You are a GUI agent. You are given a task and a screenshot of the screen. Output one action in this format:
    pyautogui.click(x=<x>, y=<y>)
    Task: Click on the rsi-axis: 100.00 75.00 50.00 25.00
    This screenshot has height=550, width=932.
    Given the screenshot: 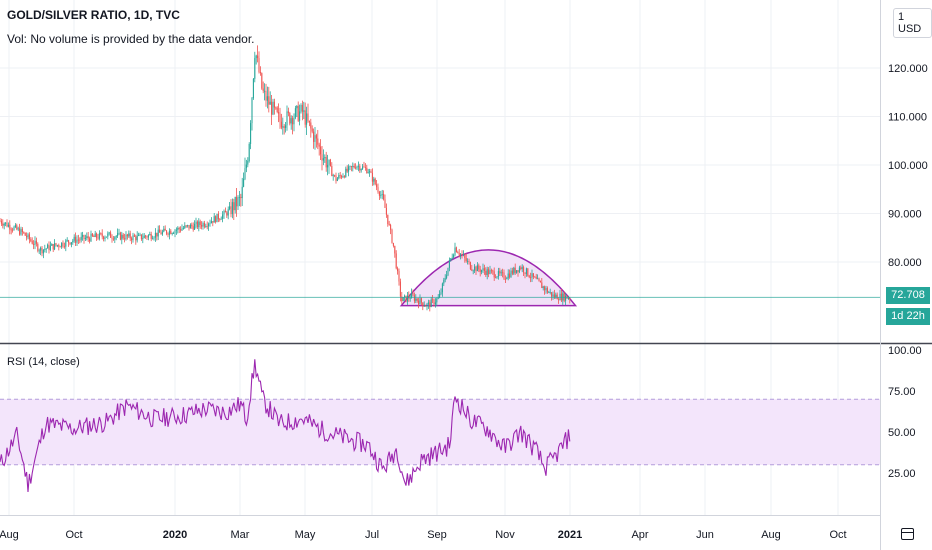 What is the action you would take?
    pyautogui.click(x=905, y=412)
    